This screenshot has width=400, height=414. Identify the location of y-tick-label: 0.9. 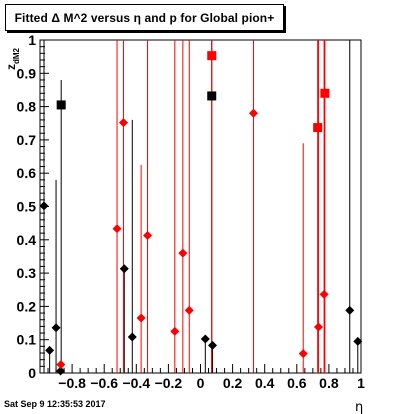
(27, 73).